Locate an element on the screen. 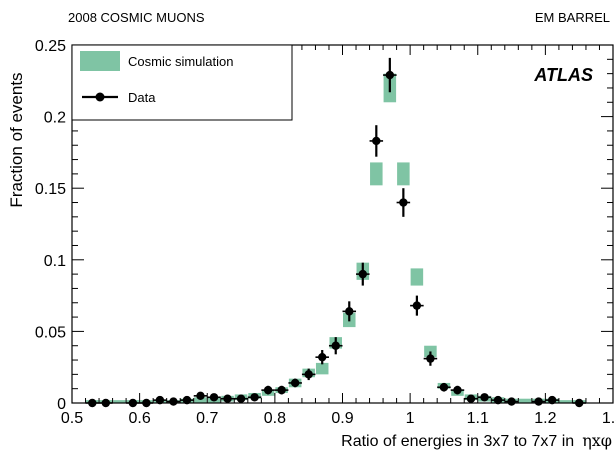  y-tick-label: 0.15 is located at coordinates (50, 189).